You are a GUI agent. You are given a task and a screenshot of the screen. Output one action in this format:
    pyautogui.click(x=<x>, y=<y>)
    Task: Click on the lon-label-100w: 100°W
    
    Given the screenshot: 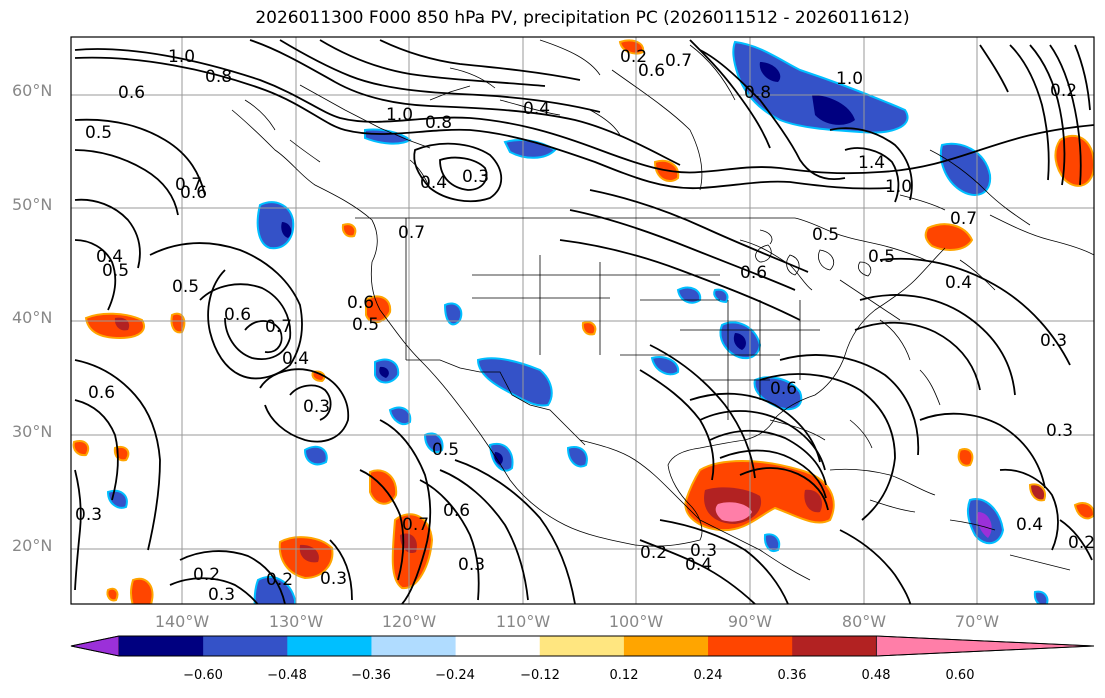 What is the action you would take?
    pyautogui.click(x=636, y=621)
    